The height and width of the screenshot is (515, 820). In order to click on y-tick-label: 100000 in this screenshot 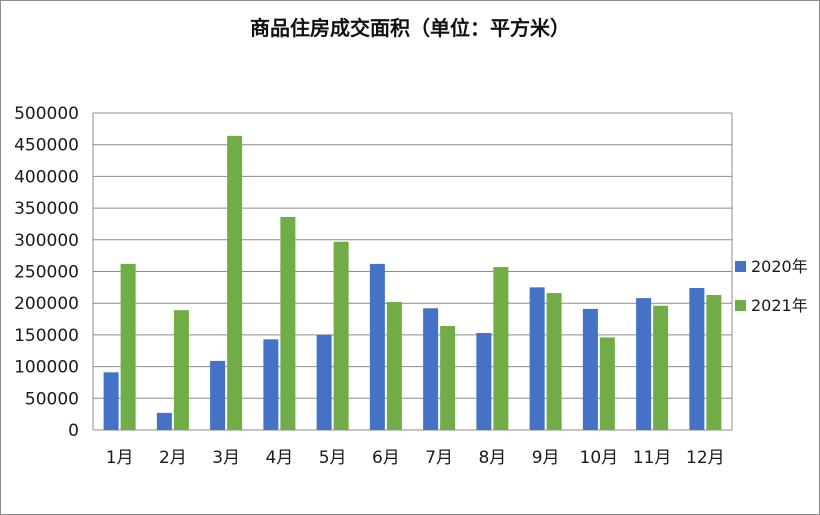, I will do `click(46, 368)`.